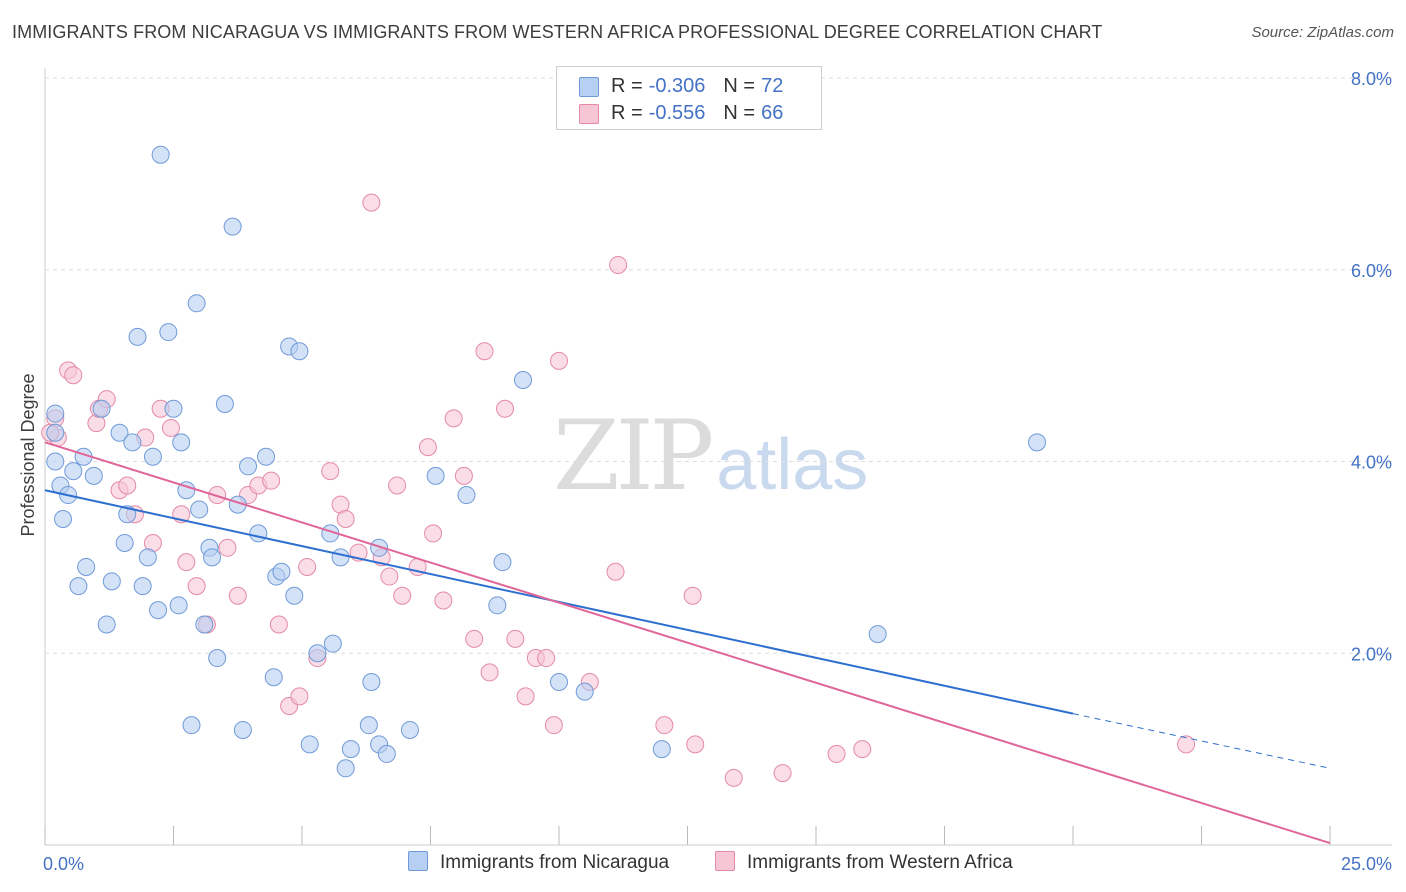 The width and height of the screenshot is (1406, 892). Describe the element at coordinates (681, 114) in the screenshot. I see `legend-row-western-africa: R = -0.556 N = 66` at that location.